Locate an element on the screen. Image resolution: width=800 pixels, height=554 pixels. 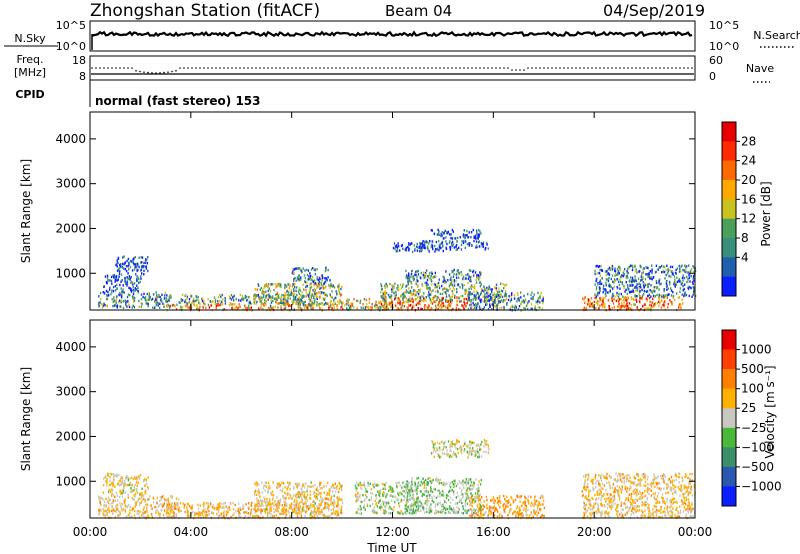
nsky-label: N.Sky is located at coordinates (30, 38).